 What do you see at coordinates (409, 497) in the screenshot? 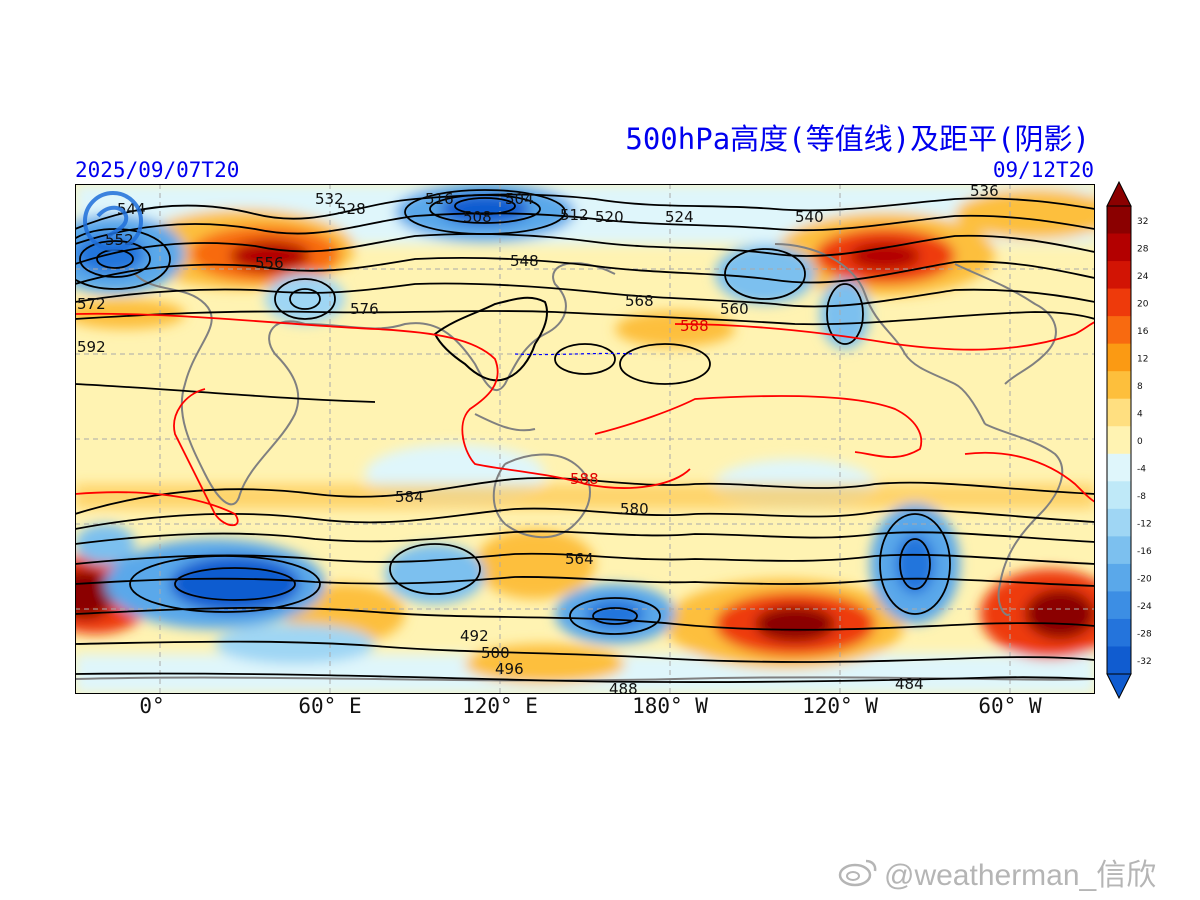
I see `contour-label: 584` at bounding box center [409, 497].